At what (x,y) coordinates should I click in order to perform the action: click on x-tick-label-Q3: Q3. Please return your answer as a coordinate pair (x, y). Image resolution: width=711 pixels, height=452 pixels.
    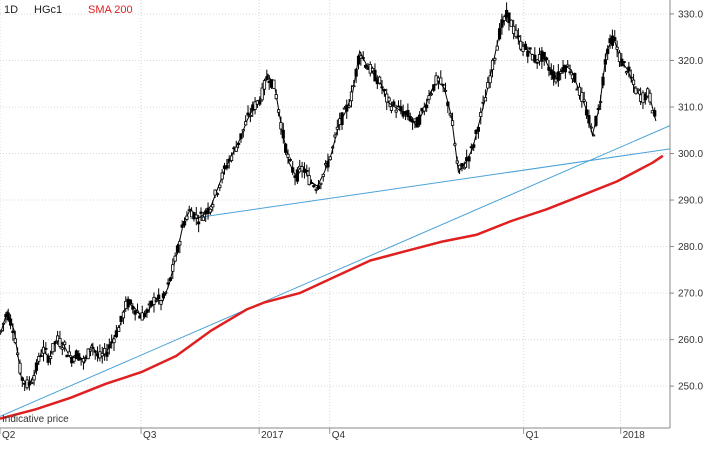
    Looking at the image, I should click on (150, 435).